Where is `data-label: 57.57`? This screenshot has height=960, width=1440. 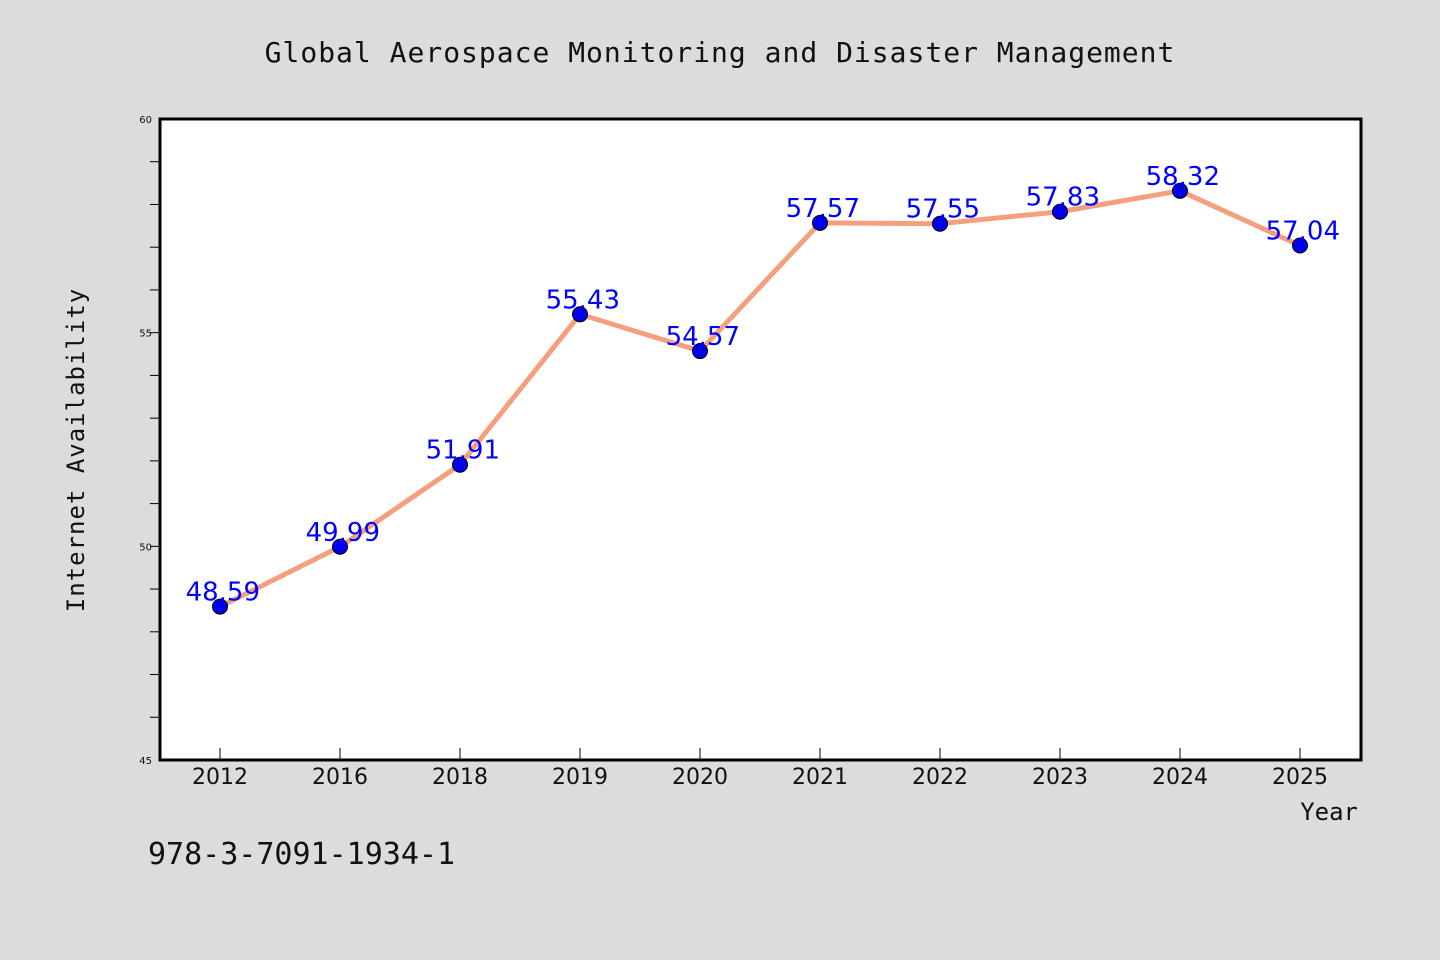
data-label: 57.57 is located at coordinates (823, 209).